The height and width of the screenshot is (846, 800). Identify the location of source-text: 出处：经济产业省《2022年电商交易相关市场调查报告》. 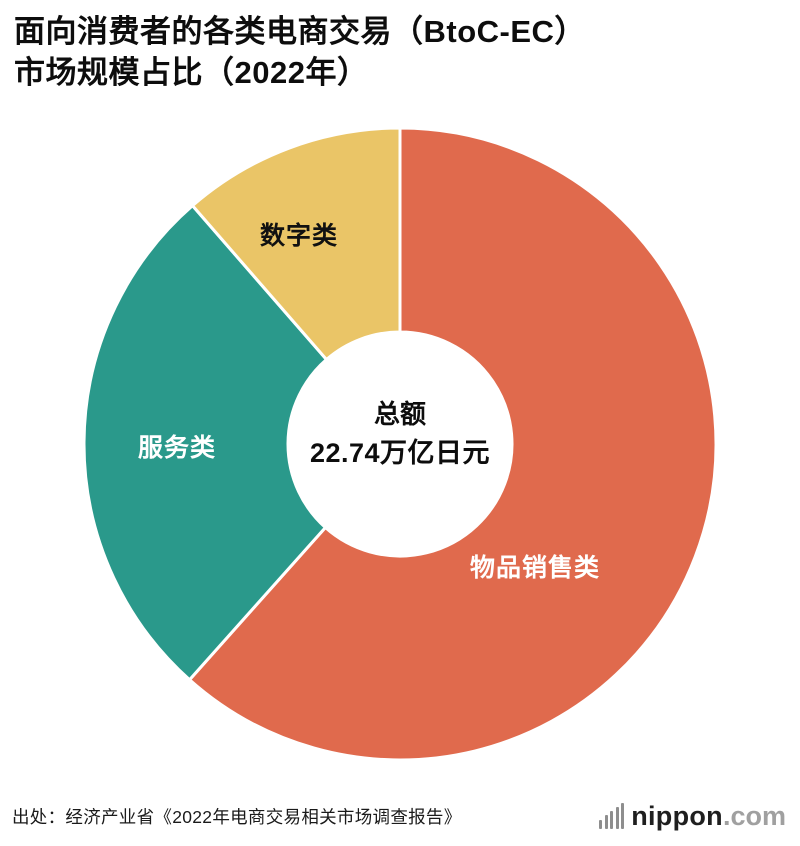
(237, 816).